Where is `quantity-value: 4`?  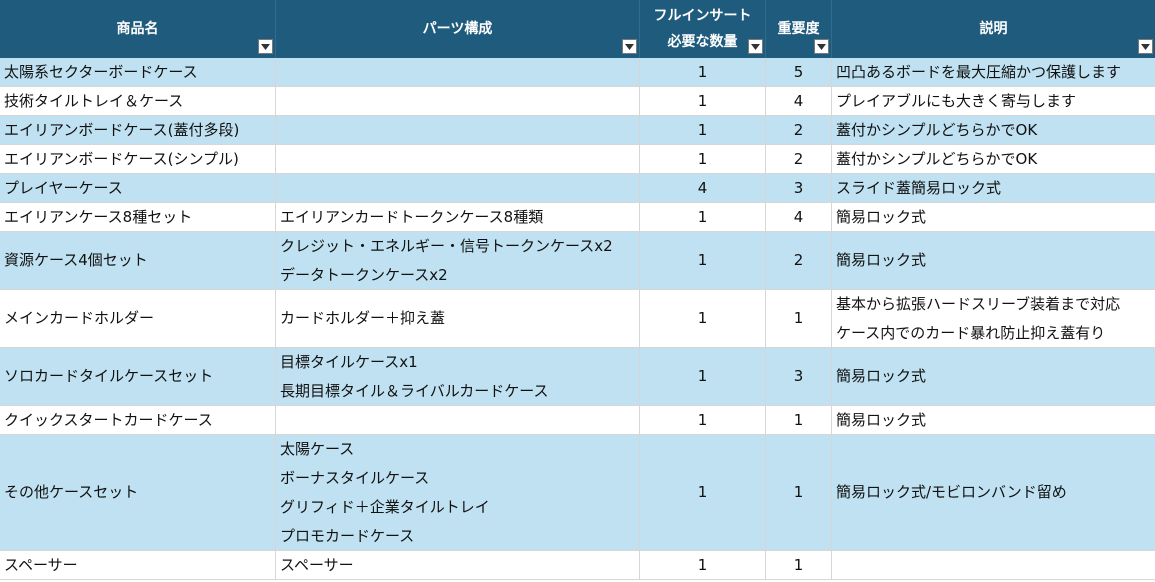
quantity-value: 4 is located at coordinates (702, 187).